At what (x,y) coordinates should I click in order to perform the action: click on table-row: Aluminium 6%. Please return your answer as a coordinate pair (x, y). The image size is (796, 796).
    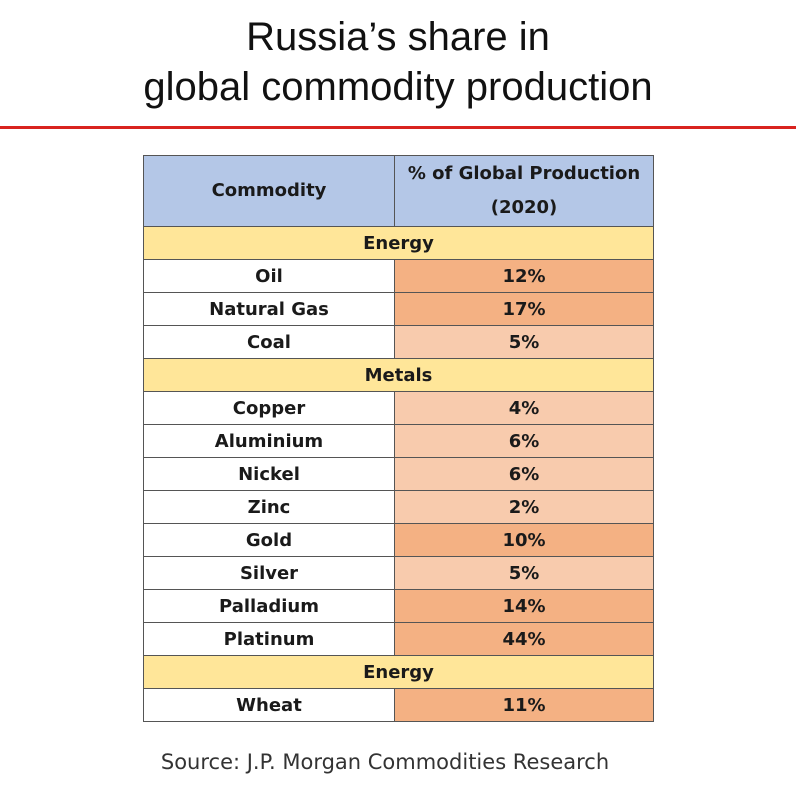
    Looking at the image, I should click on (398, 441).